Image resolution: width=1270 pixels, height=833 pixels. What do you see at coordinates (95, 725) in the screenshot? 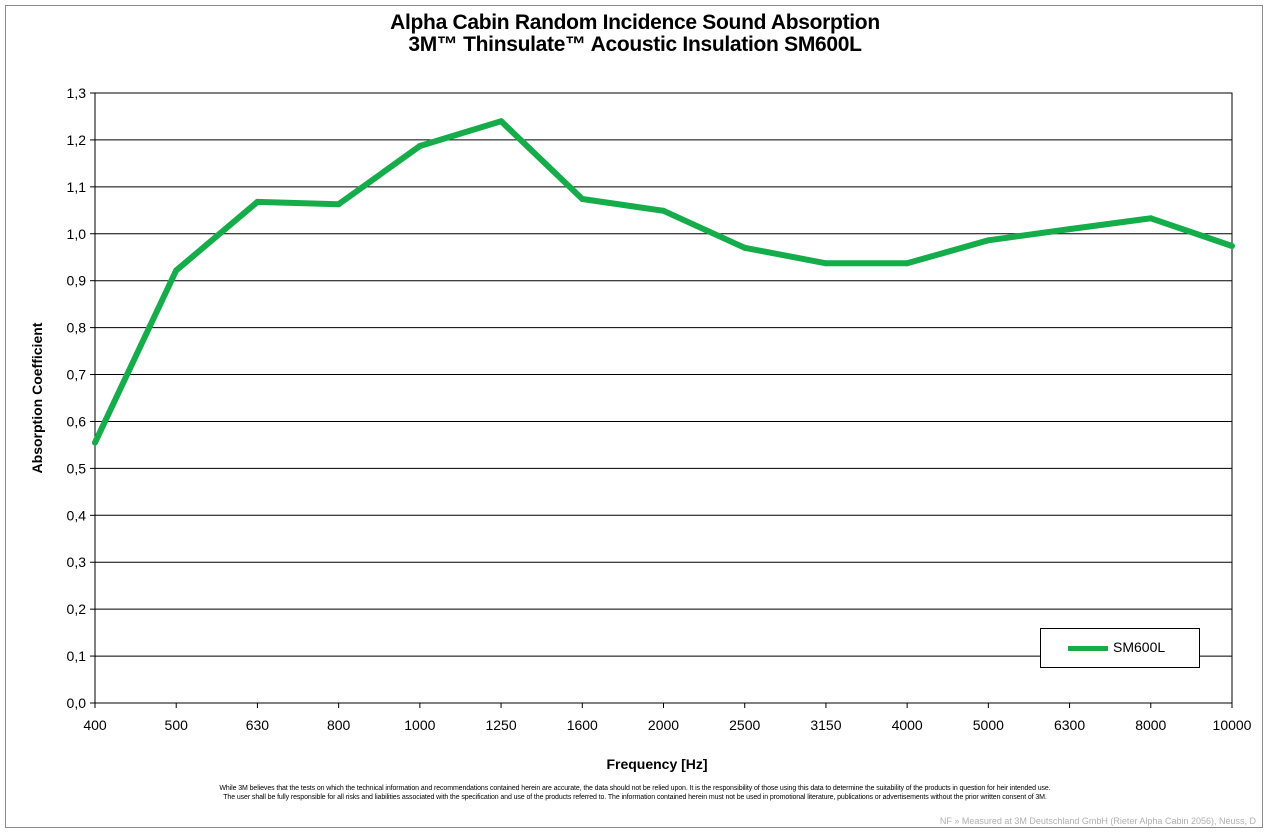
I see `x-tick-label: 400` at bounding box center [95, 725].